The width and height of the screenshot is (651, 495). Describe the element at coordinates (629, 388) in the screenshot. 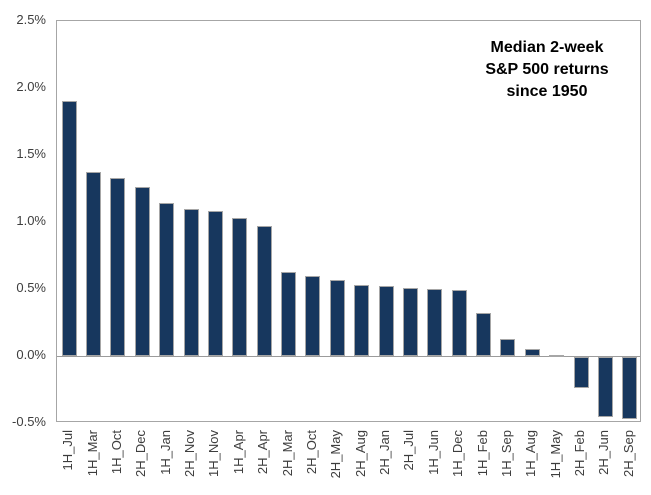

I see `bar-2H_Sep` at that location.